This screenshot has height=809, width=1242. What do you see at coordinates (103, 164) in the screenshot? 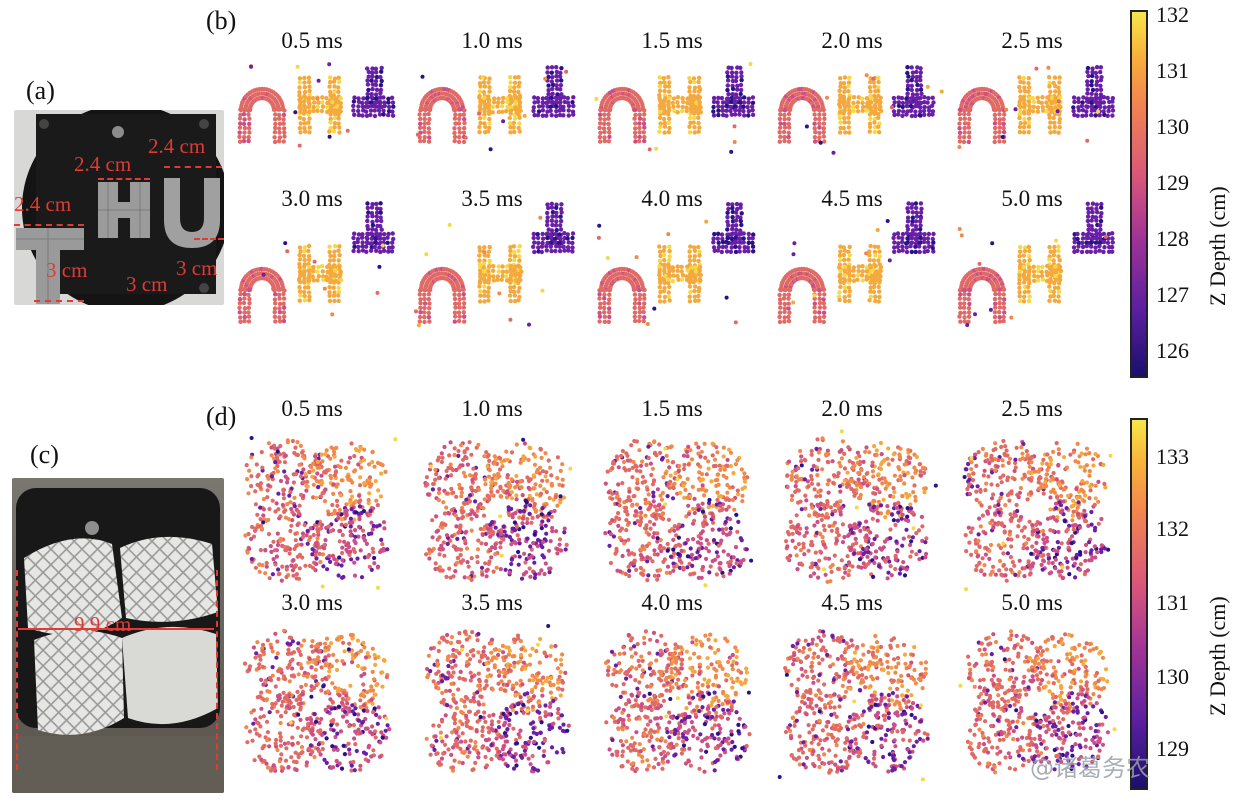
I see `dim-h-width: 2.4 cm` at bounding box center [103, 164].